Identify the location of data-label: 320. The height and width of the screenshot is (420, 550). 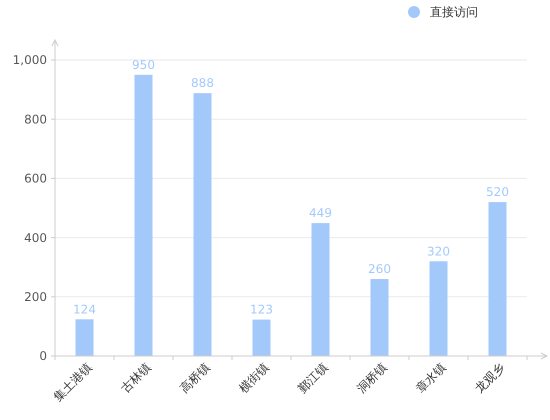
(438, 251).